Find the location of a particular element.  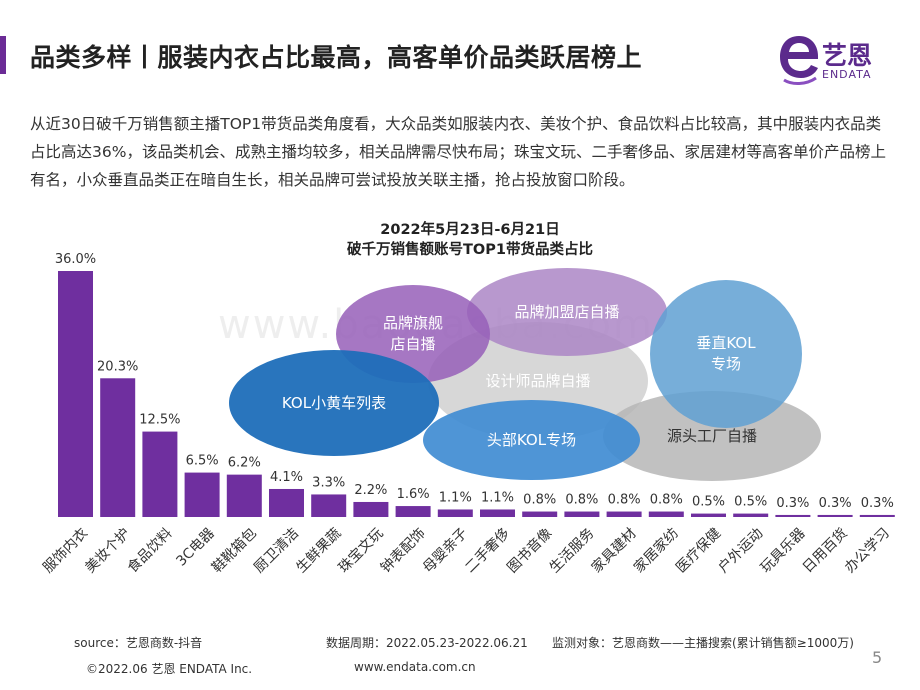

endata-logo: 艺恩 ENDATA is located at coordinates (836, 60).